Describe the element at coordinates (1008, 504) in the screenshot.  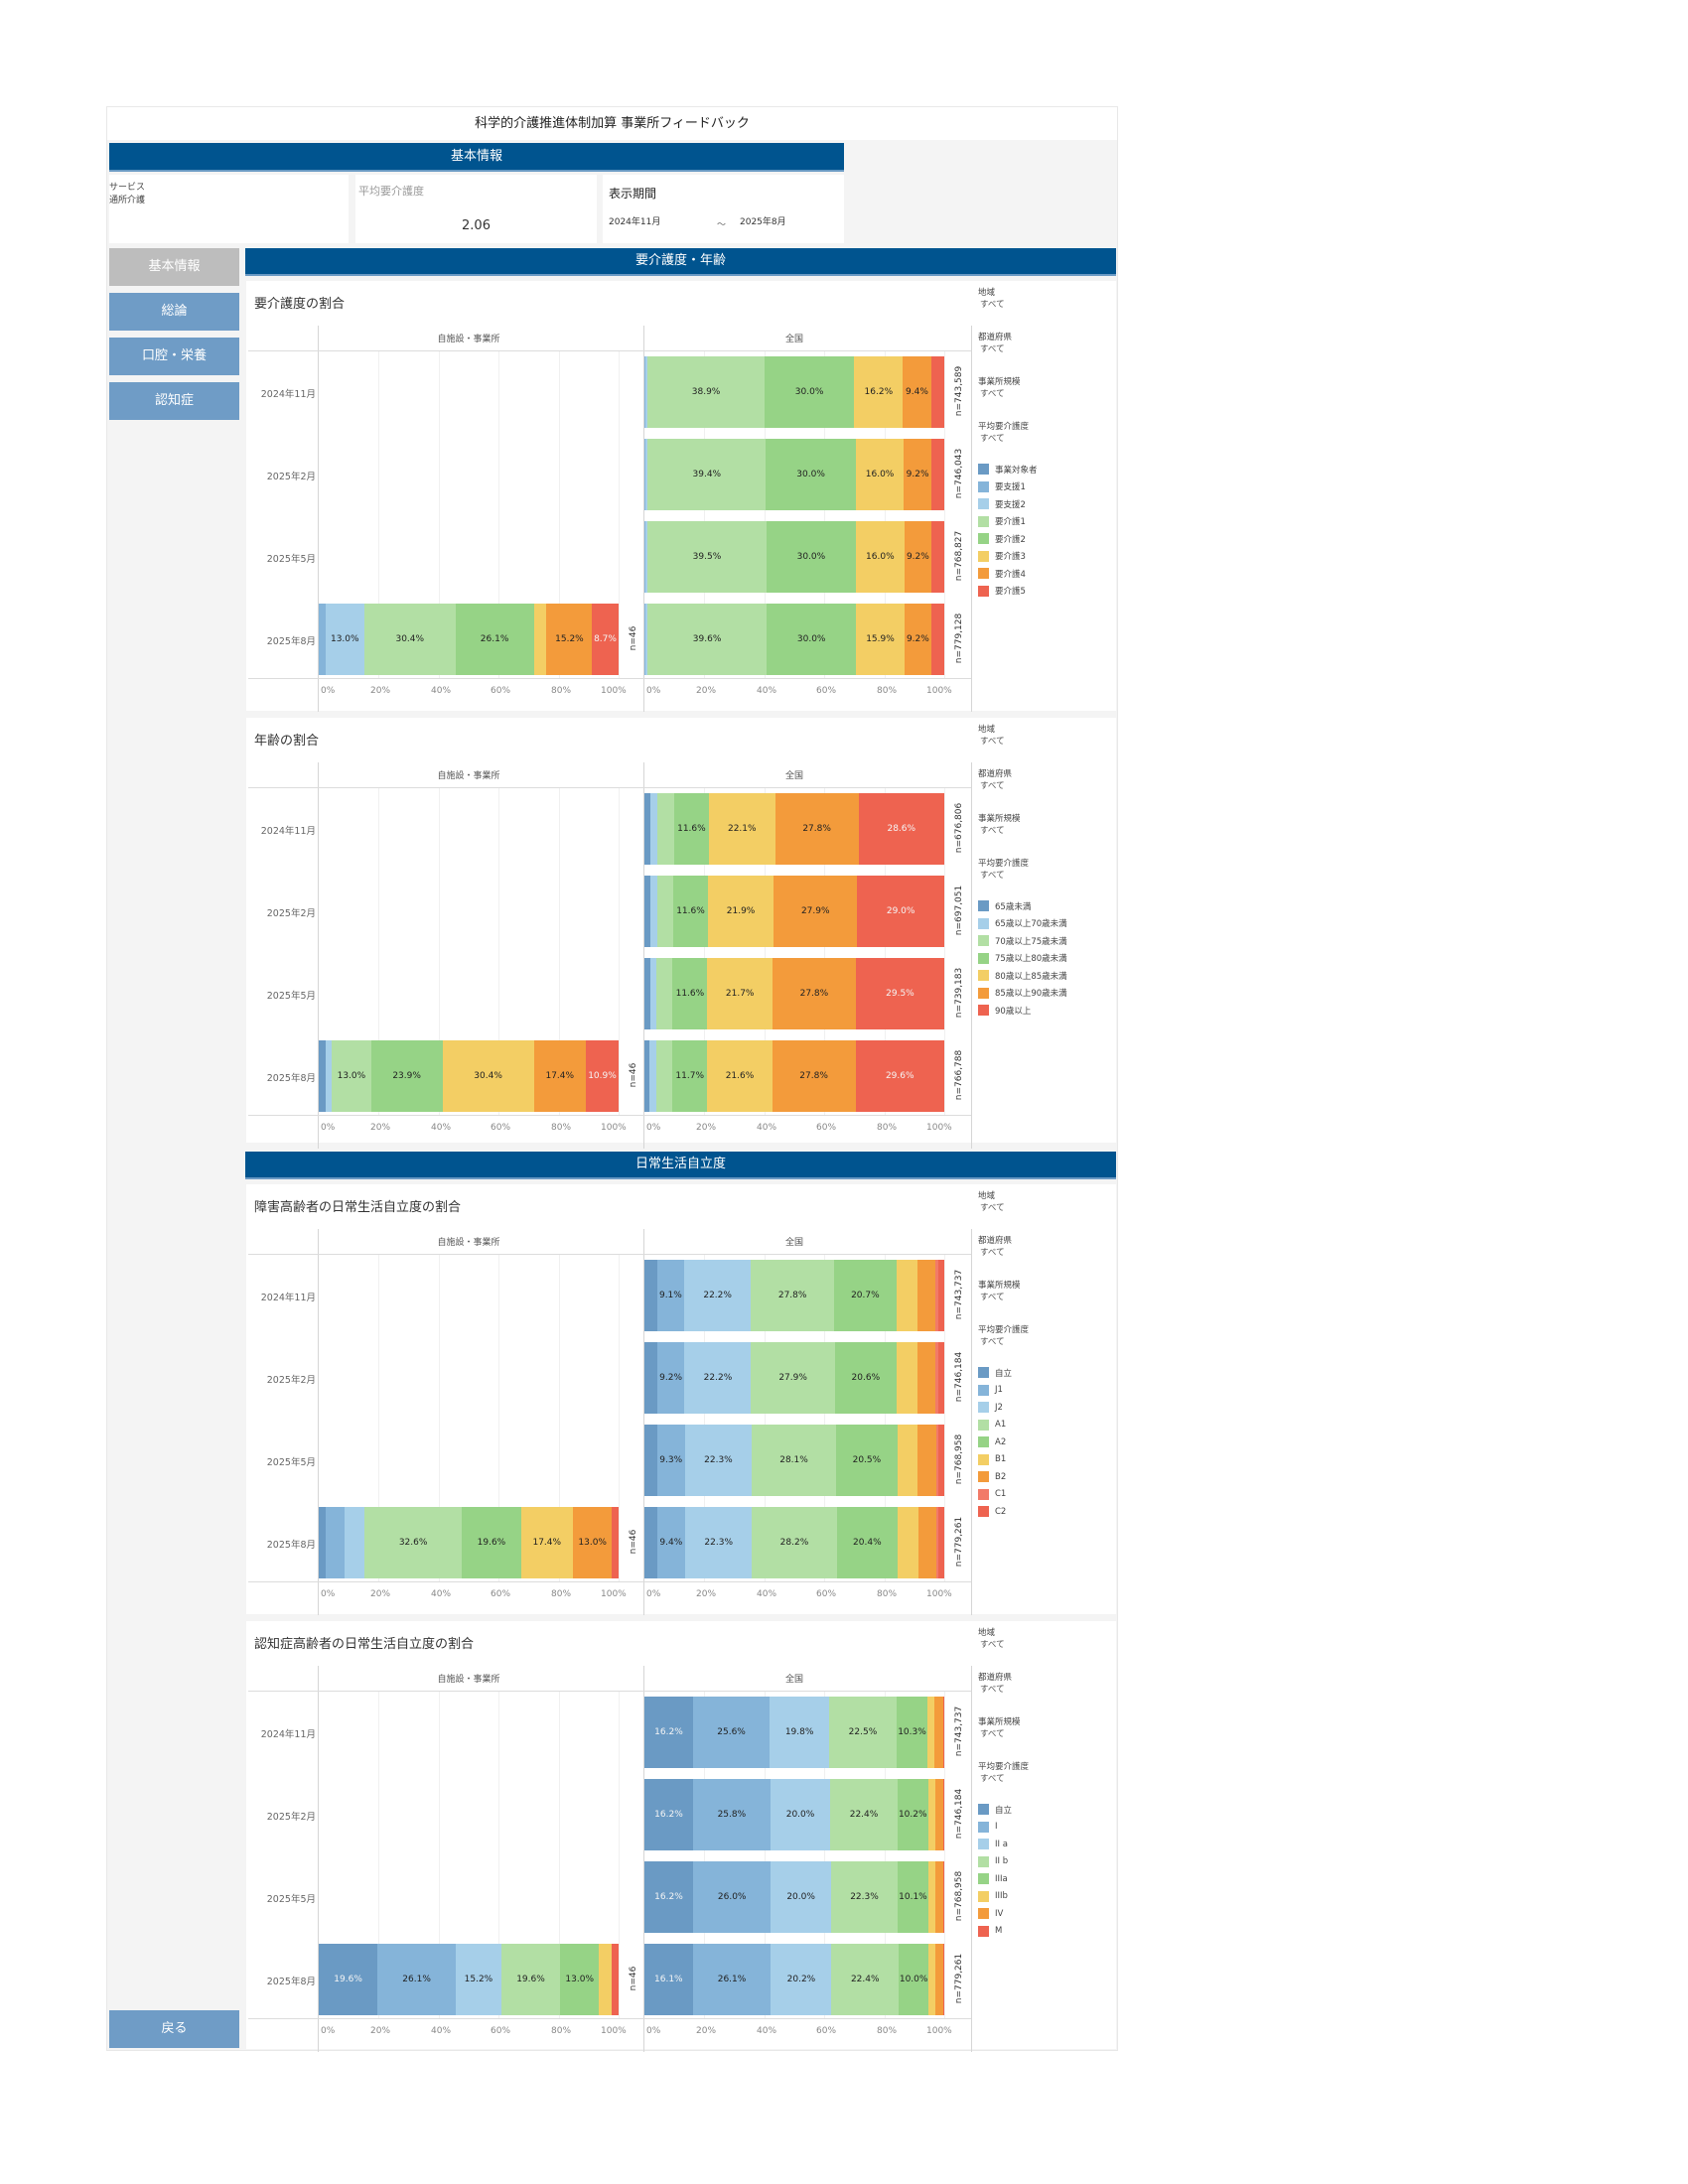
I see `legend-item: 要支援2` at that location.